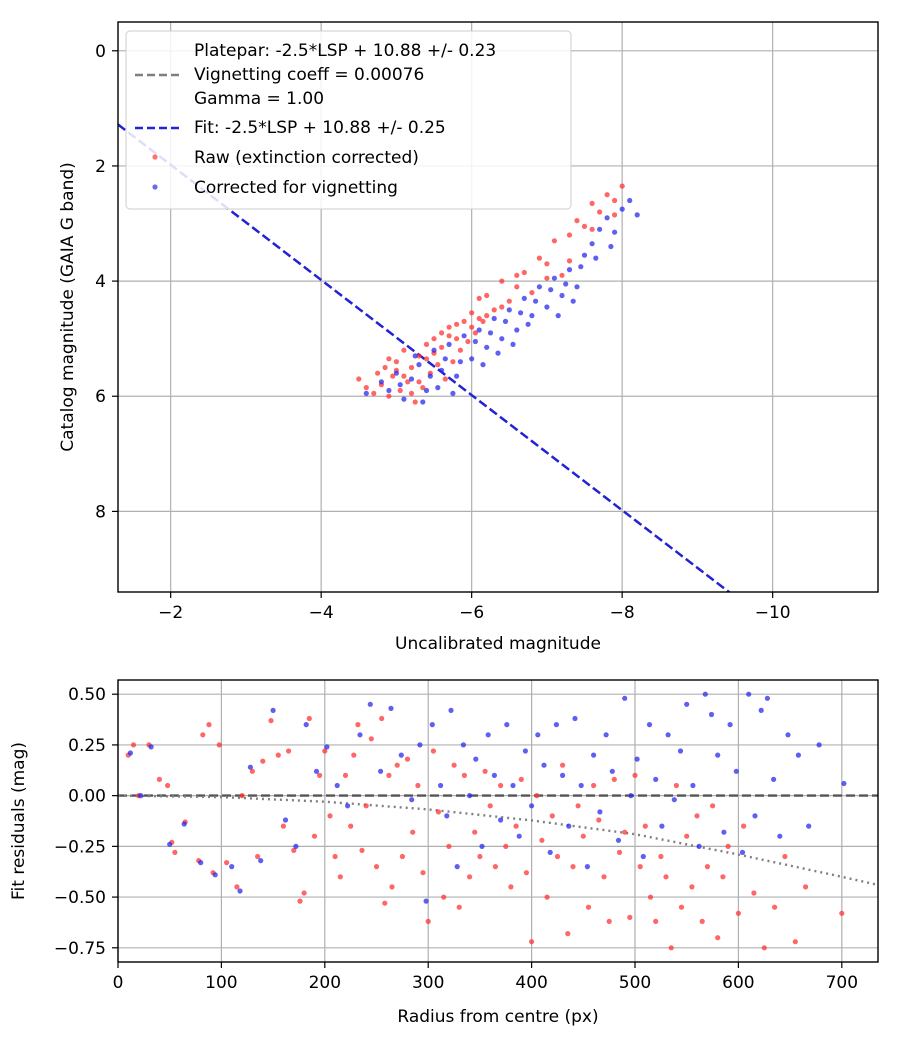 The width and height of the screenshot is (900, 1050). I want to click on y-tick-label: −0.75, so click(80, 949).